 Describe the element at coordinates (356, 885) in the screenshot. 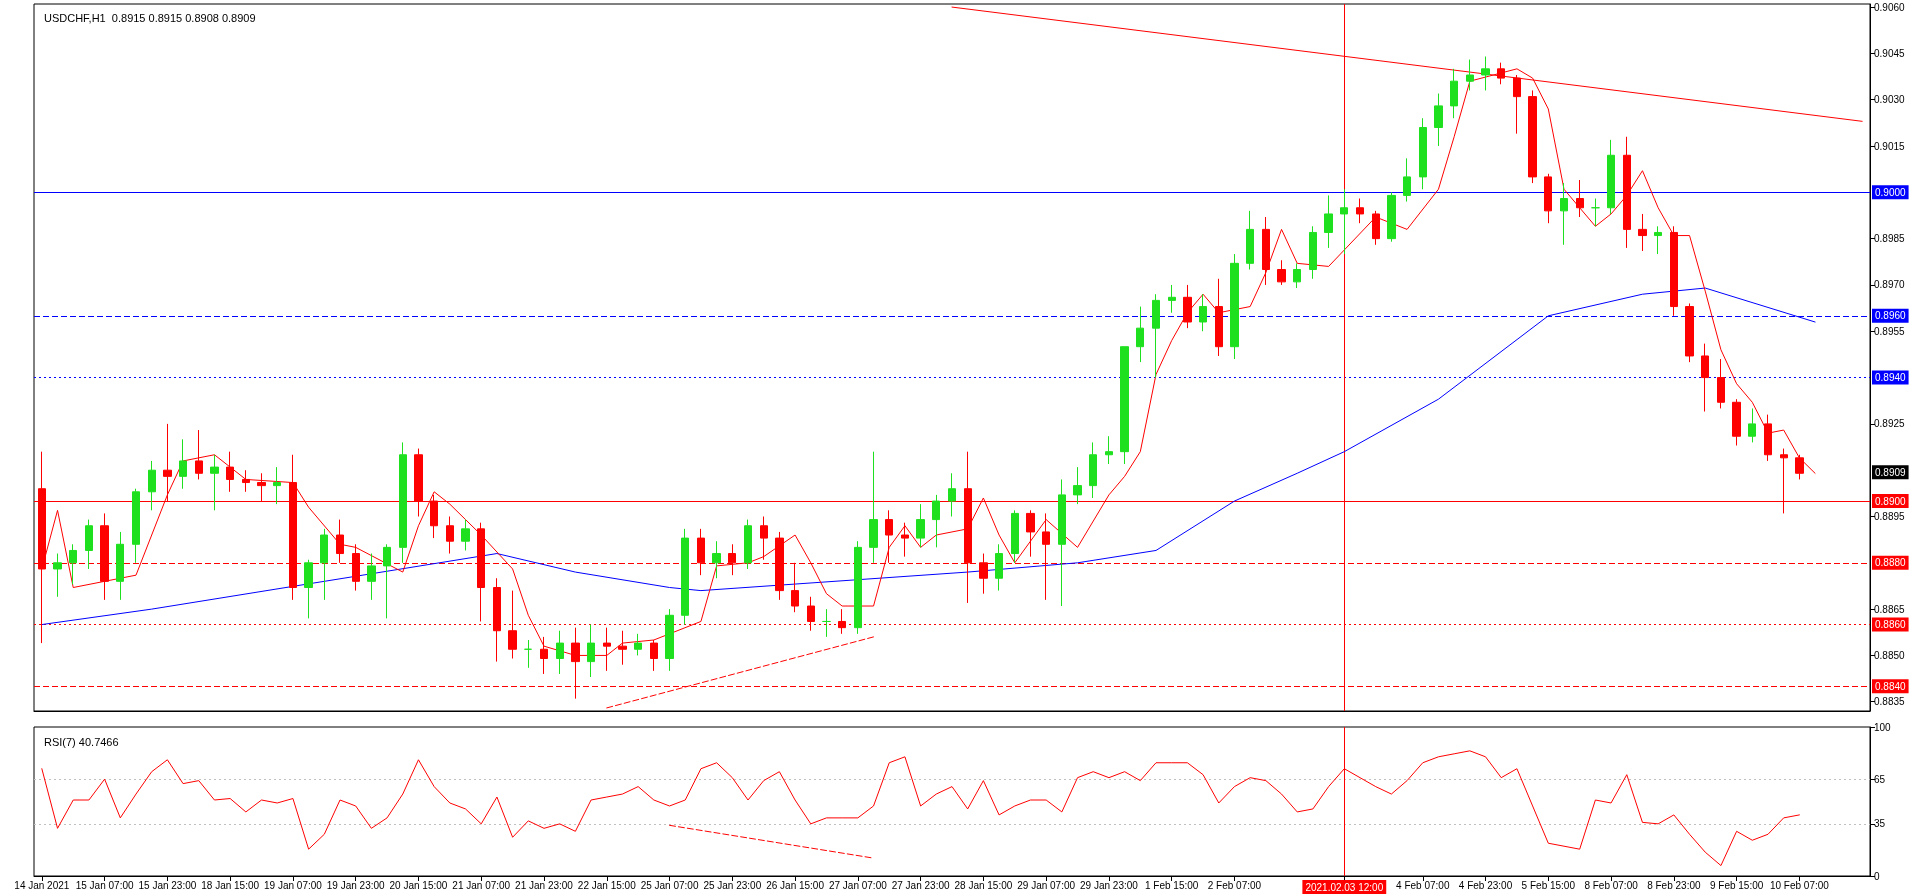

I see `x-tick-label: 19 Jan 23:00` at that location.